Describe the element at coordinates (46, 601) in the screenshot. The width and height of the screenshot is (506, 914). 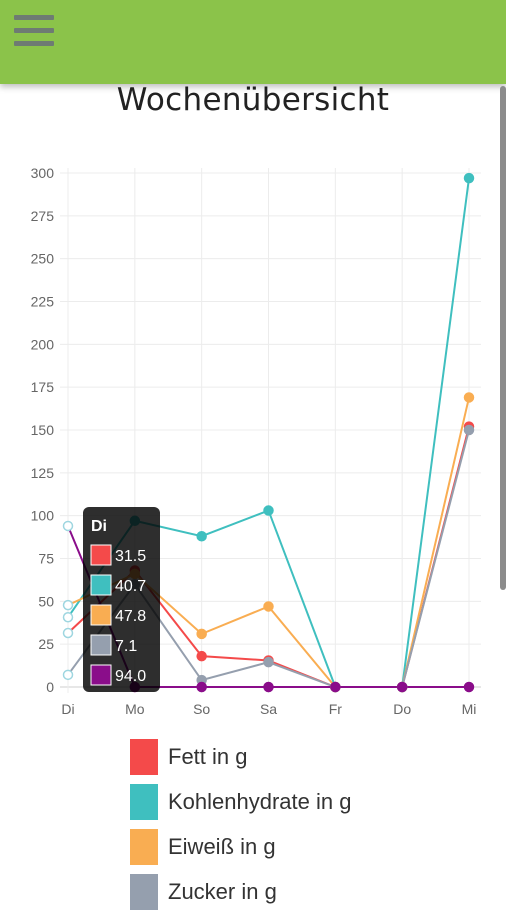
I see `y-tick-label: 50` at that location.